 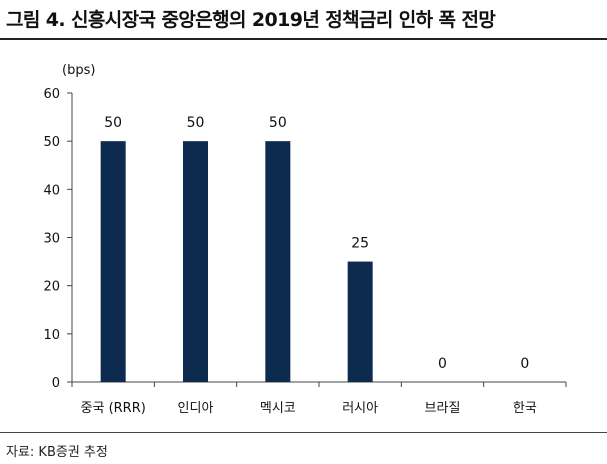 I want to click on y-tick-label: 10, so click(x=51, y=335).